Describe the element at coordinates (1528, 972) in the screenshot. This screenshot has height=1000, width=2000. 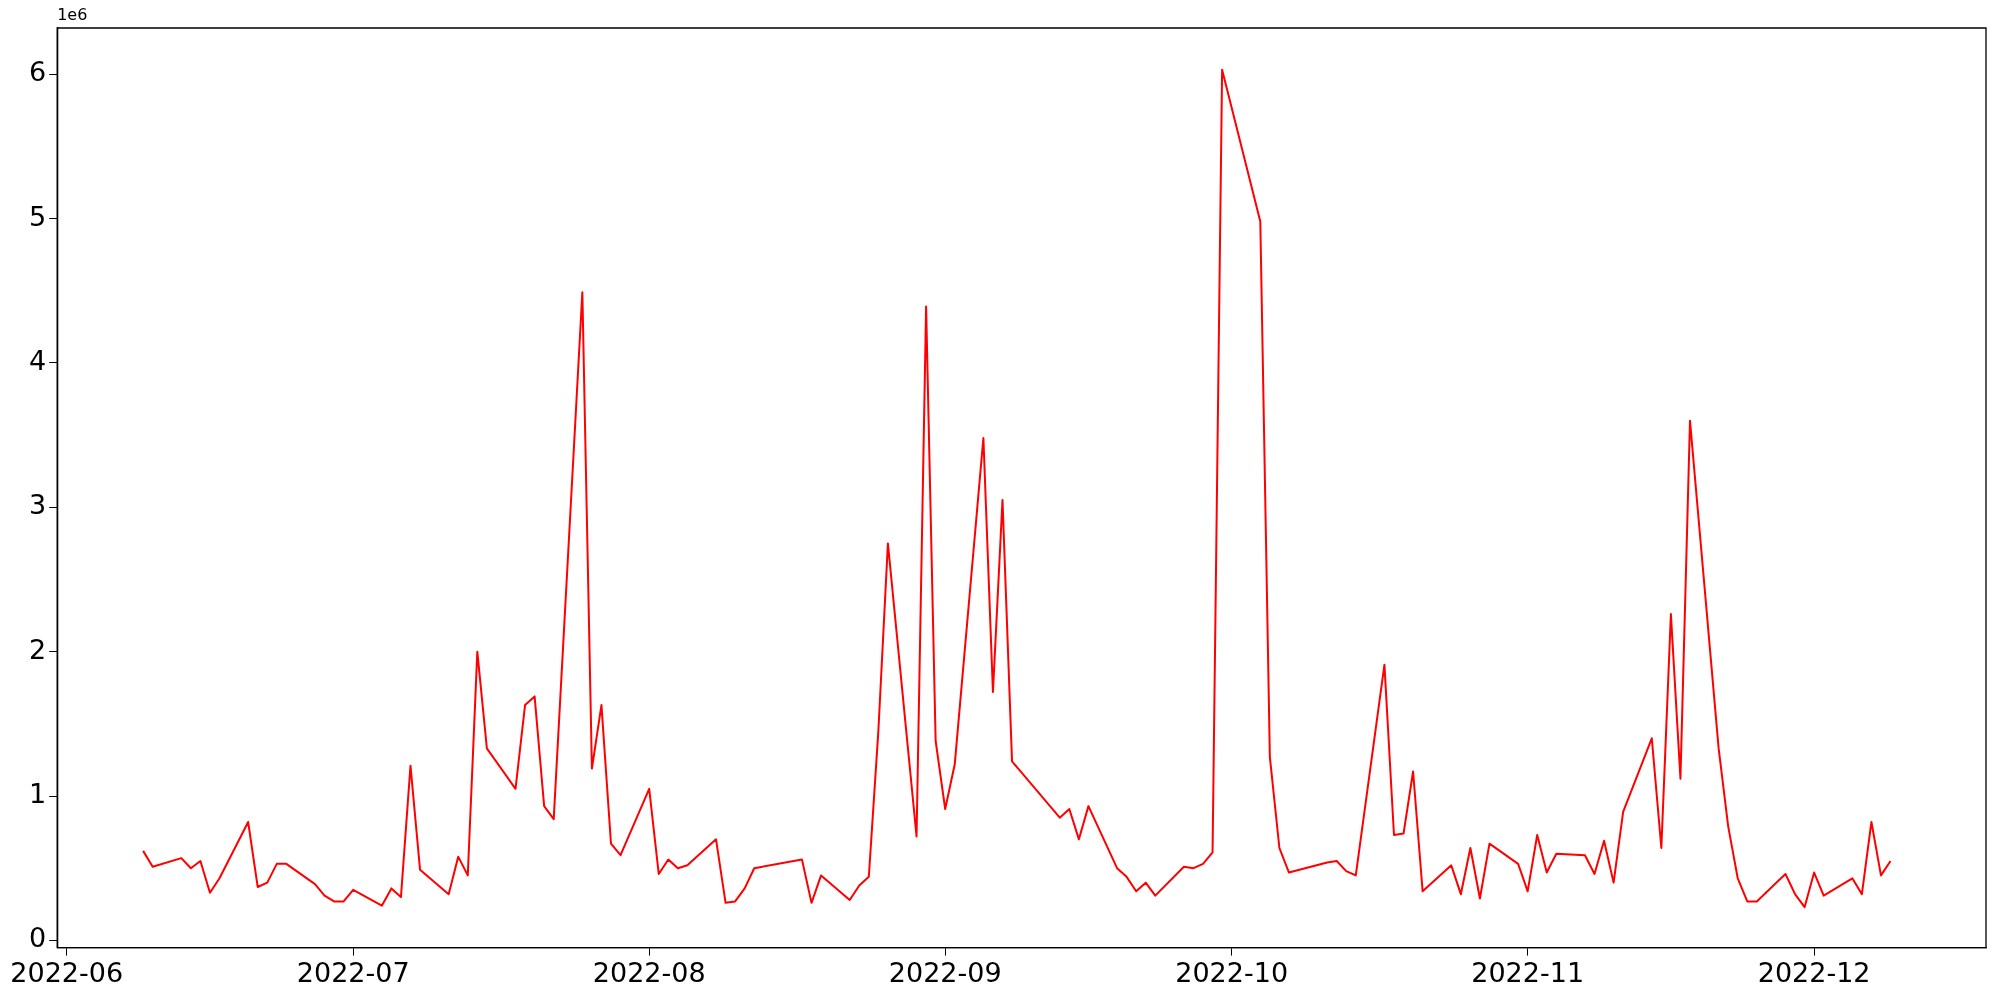
I see `x-tick-label: 2022-11` at that location.